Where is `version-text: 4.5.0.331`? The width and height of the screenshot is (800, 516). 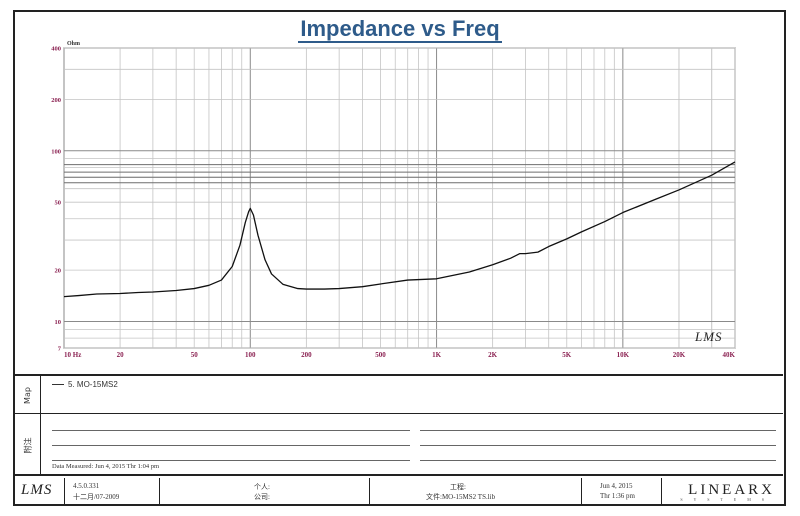
version-text: 4.5.0.331 is located at coordinates (86, 486).